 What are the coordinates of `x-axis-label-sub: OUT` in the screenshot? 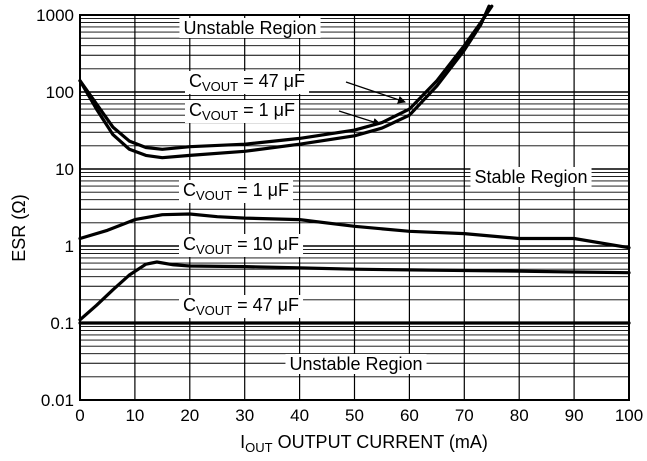 It's located at (259, 447).